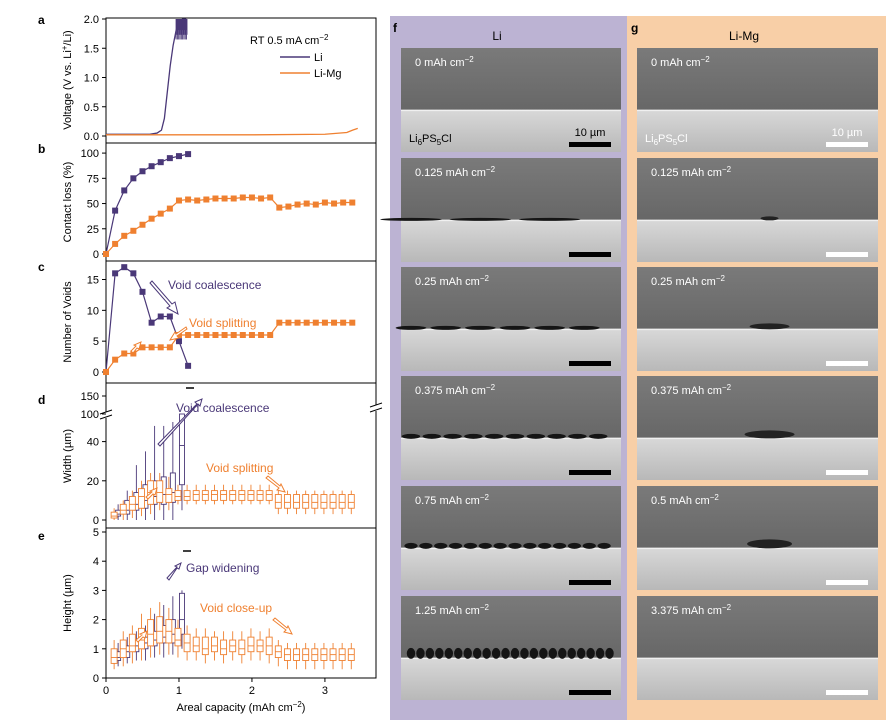 The height and width of the screenshot is (720, 886). I want to click on f-material-part: 6, so click(420, 142).